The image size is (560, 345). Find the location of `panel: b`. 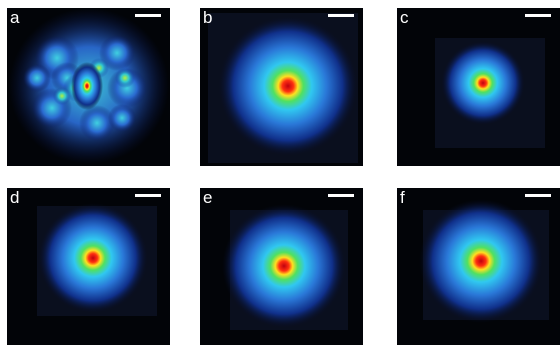

panel: b is located at coordinates (281, 87).